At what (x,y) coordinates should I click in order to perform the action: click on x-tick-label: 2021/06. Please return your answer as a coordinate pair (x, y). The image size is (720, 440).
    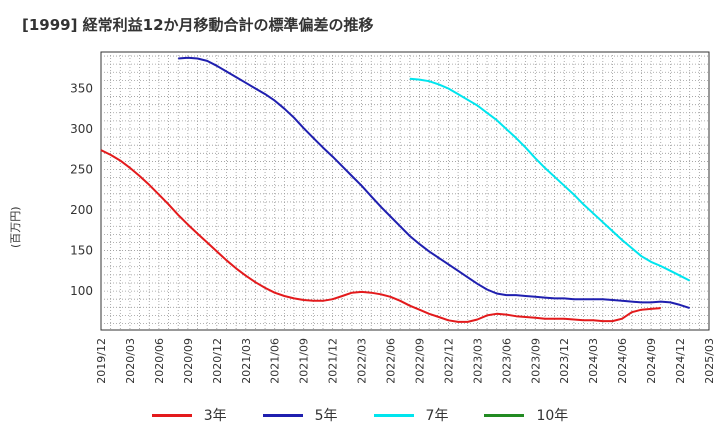
    Looking at the image, I should click on (275, 361).